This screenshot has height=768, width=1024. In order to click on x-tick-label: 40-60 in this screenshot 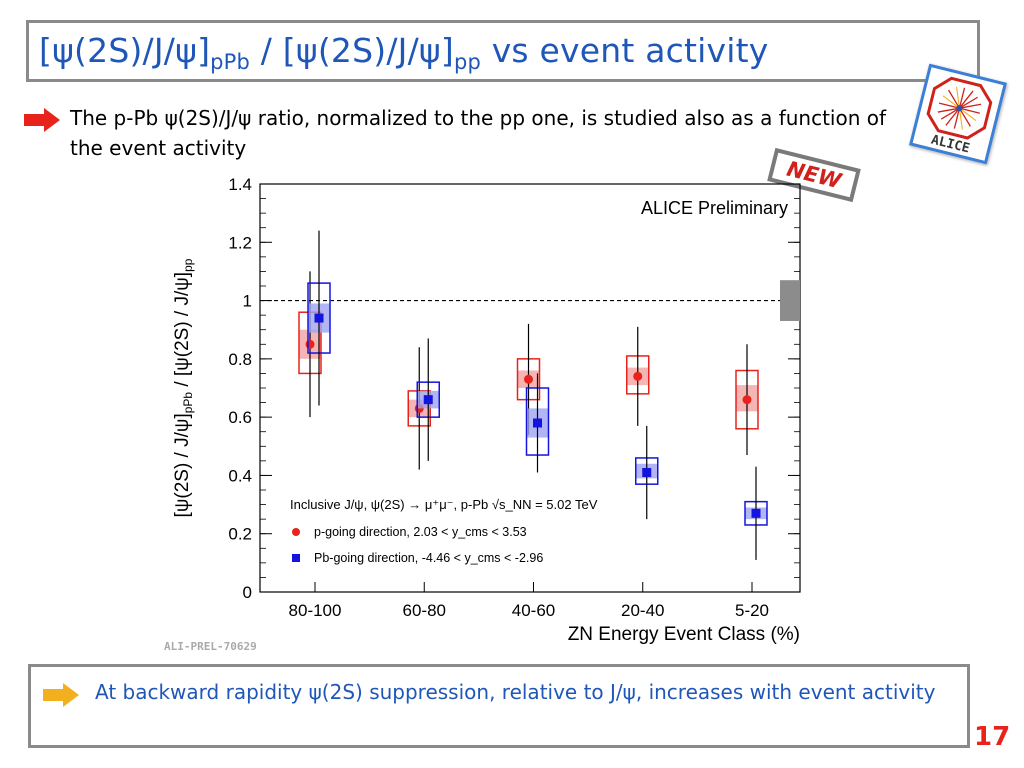, I will do `click(533, 610)`.